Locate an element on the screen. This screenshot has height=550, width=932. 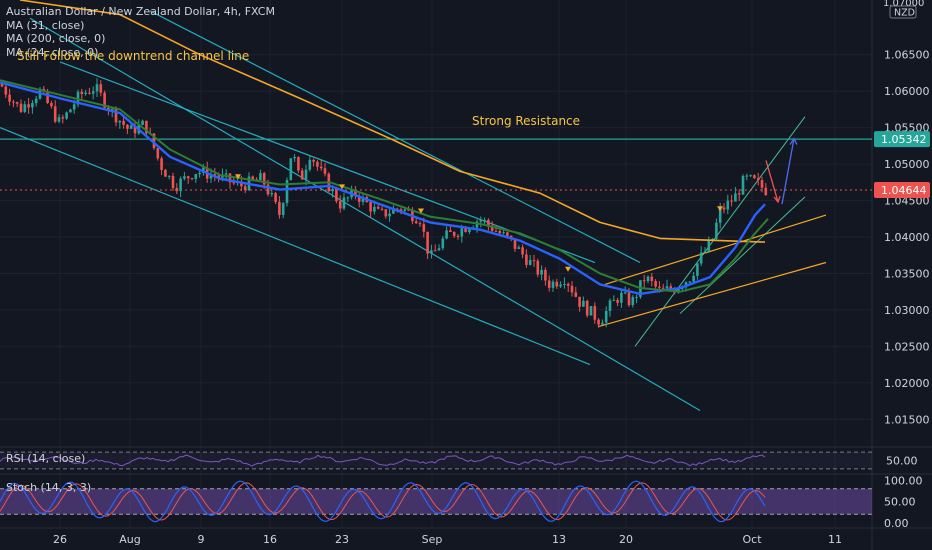
rsi-line is located at coordinates (383, 460).